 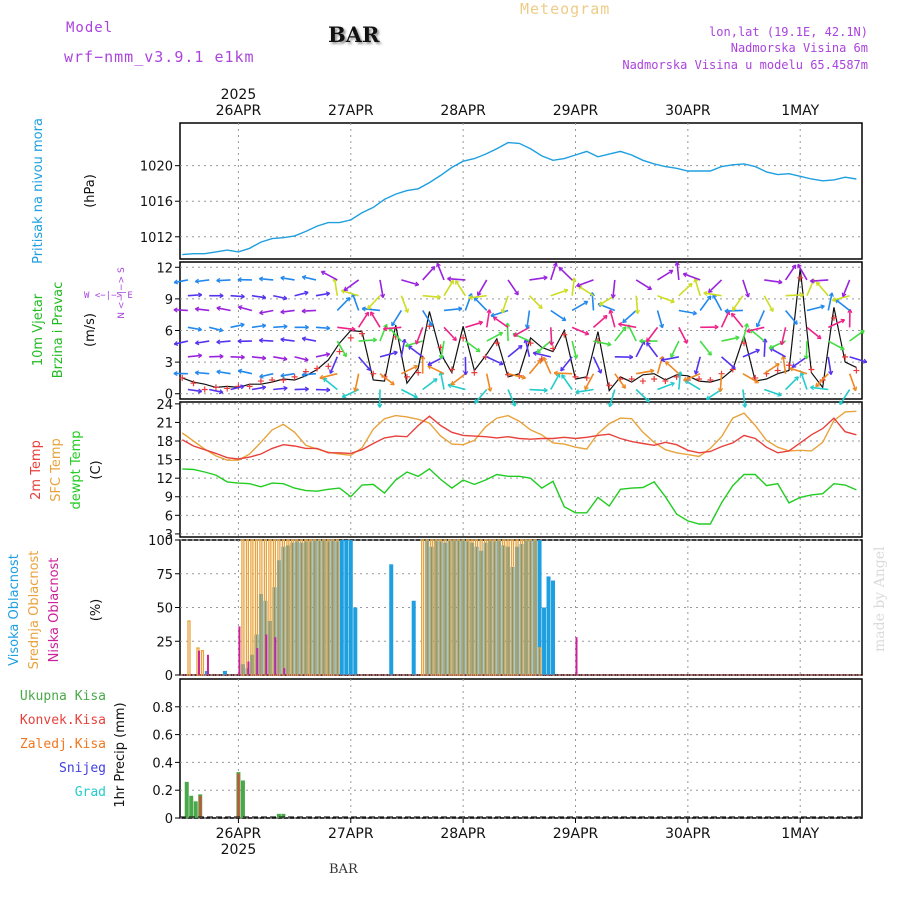 I want to click on pressure-ytick-label: 1012, so click(x=156, y=238).